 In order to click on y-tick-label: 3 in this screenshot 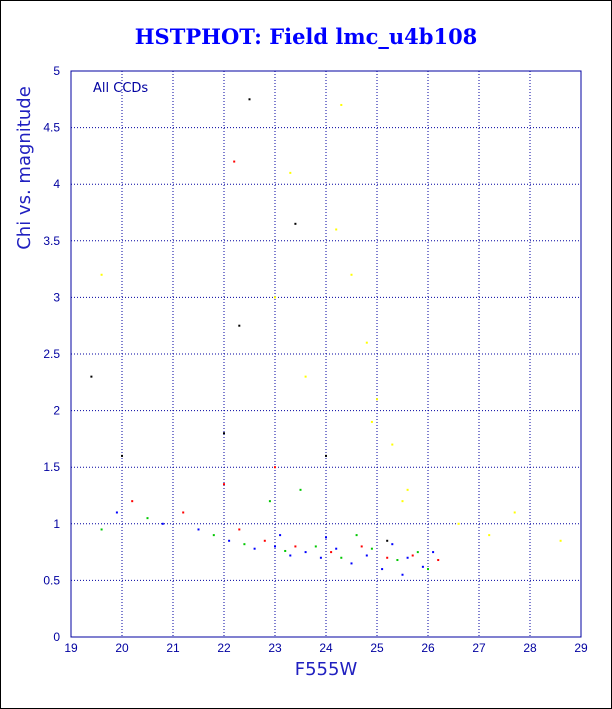, I will do `click(56, 297)`.